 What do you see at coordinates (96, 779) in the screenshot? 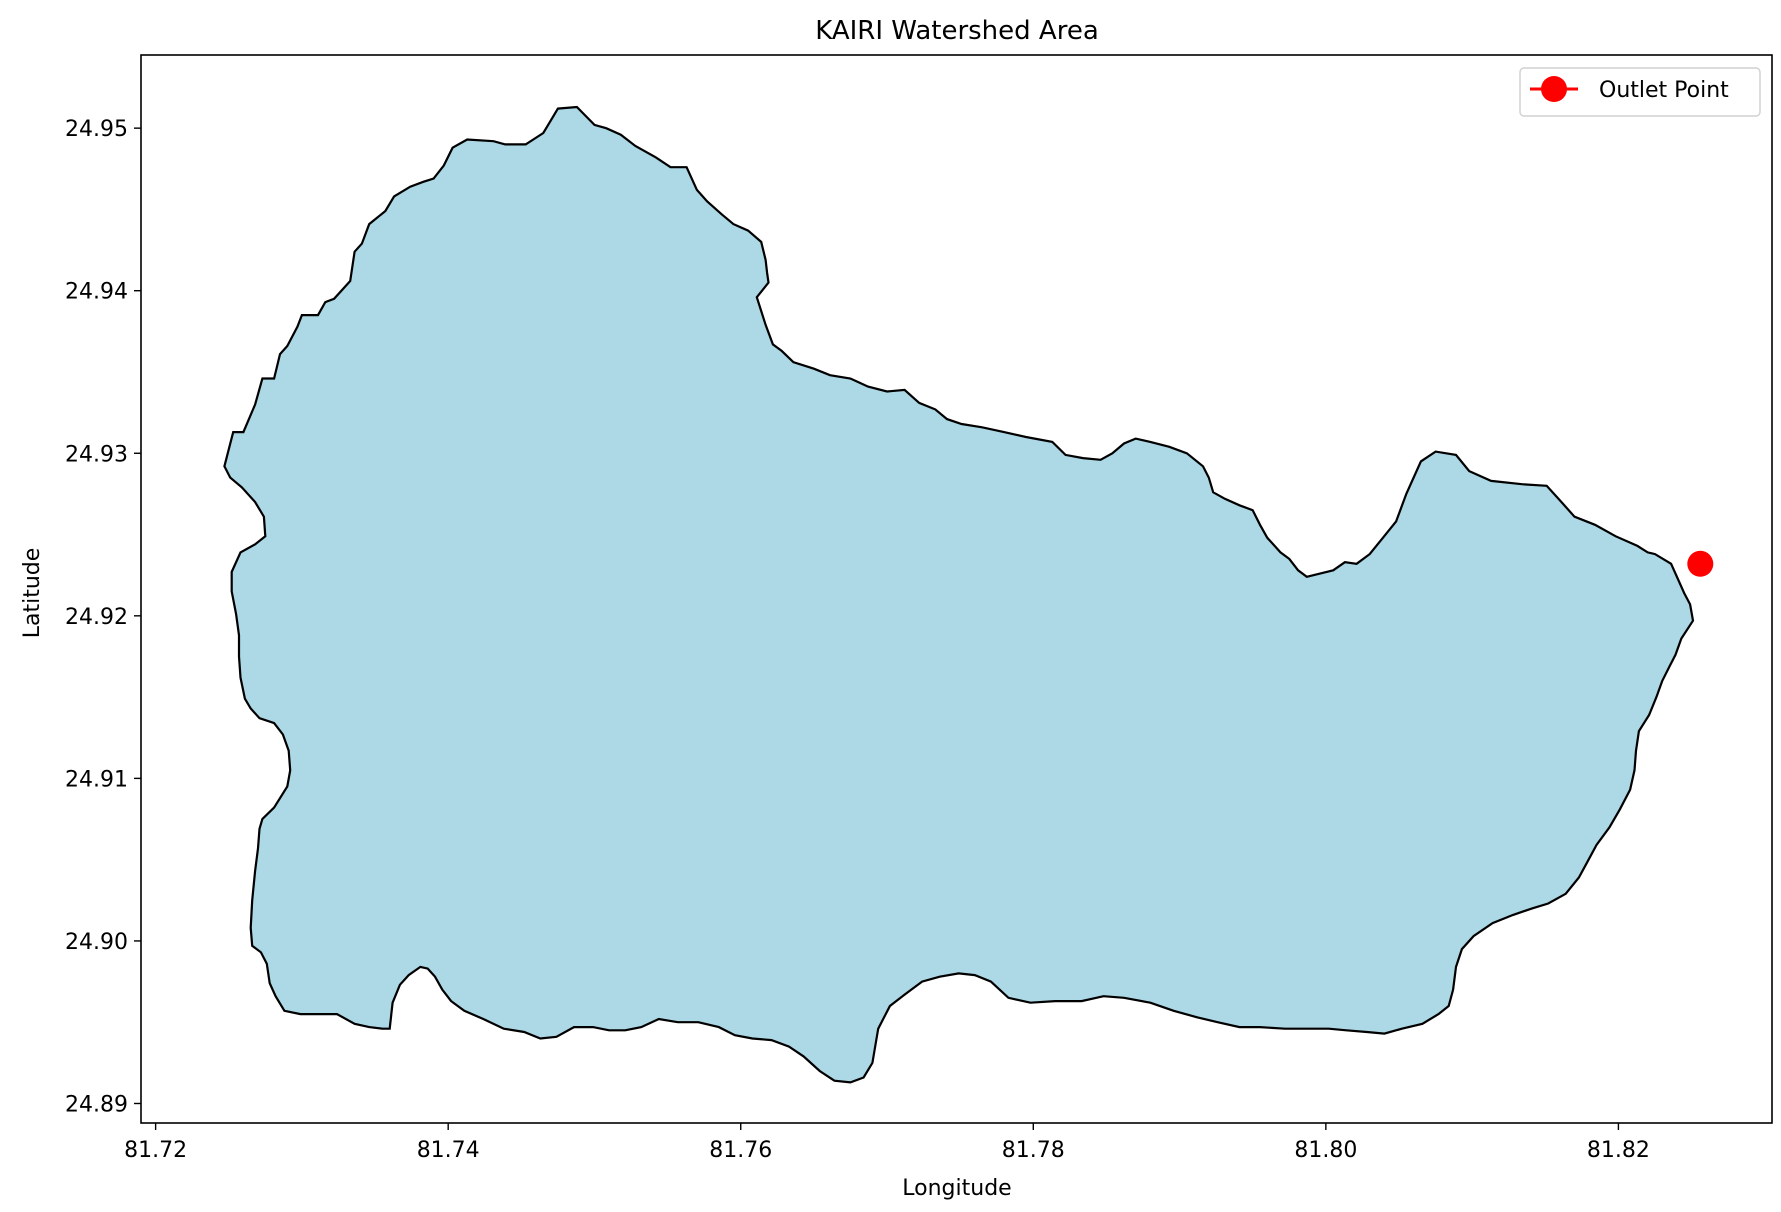
I see `y-tick-label: 24.91` at bounding box center [96, 779].